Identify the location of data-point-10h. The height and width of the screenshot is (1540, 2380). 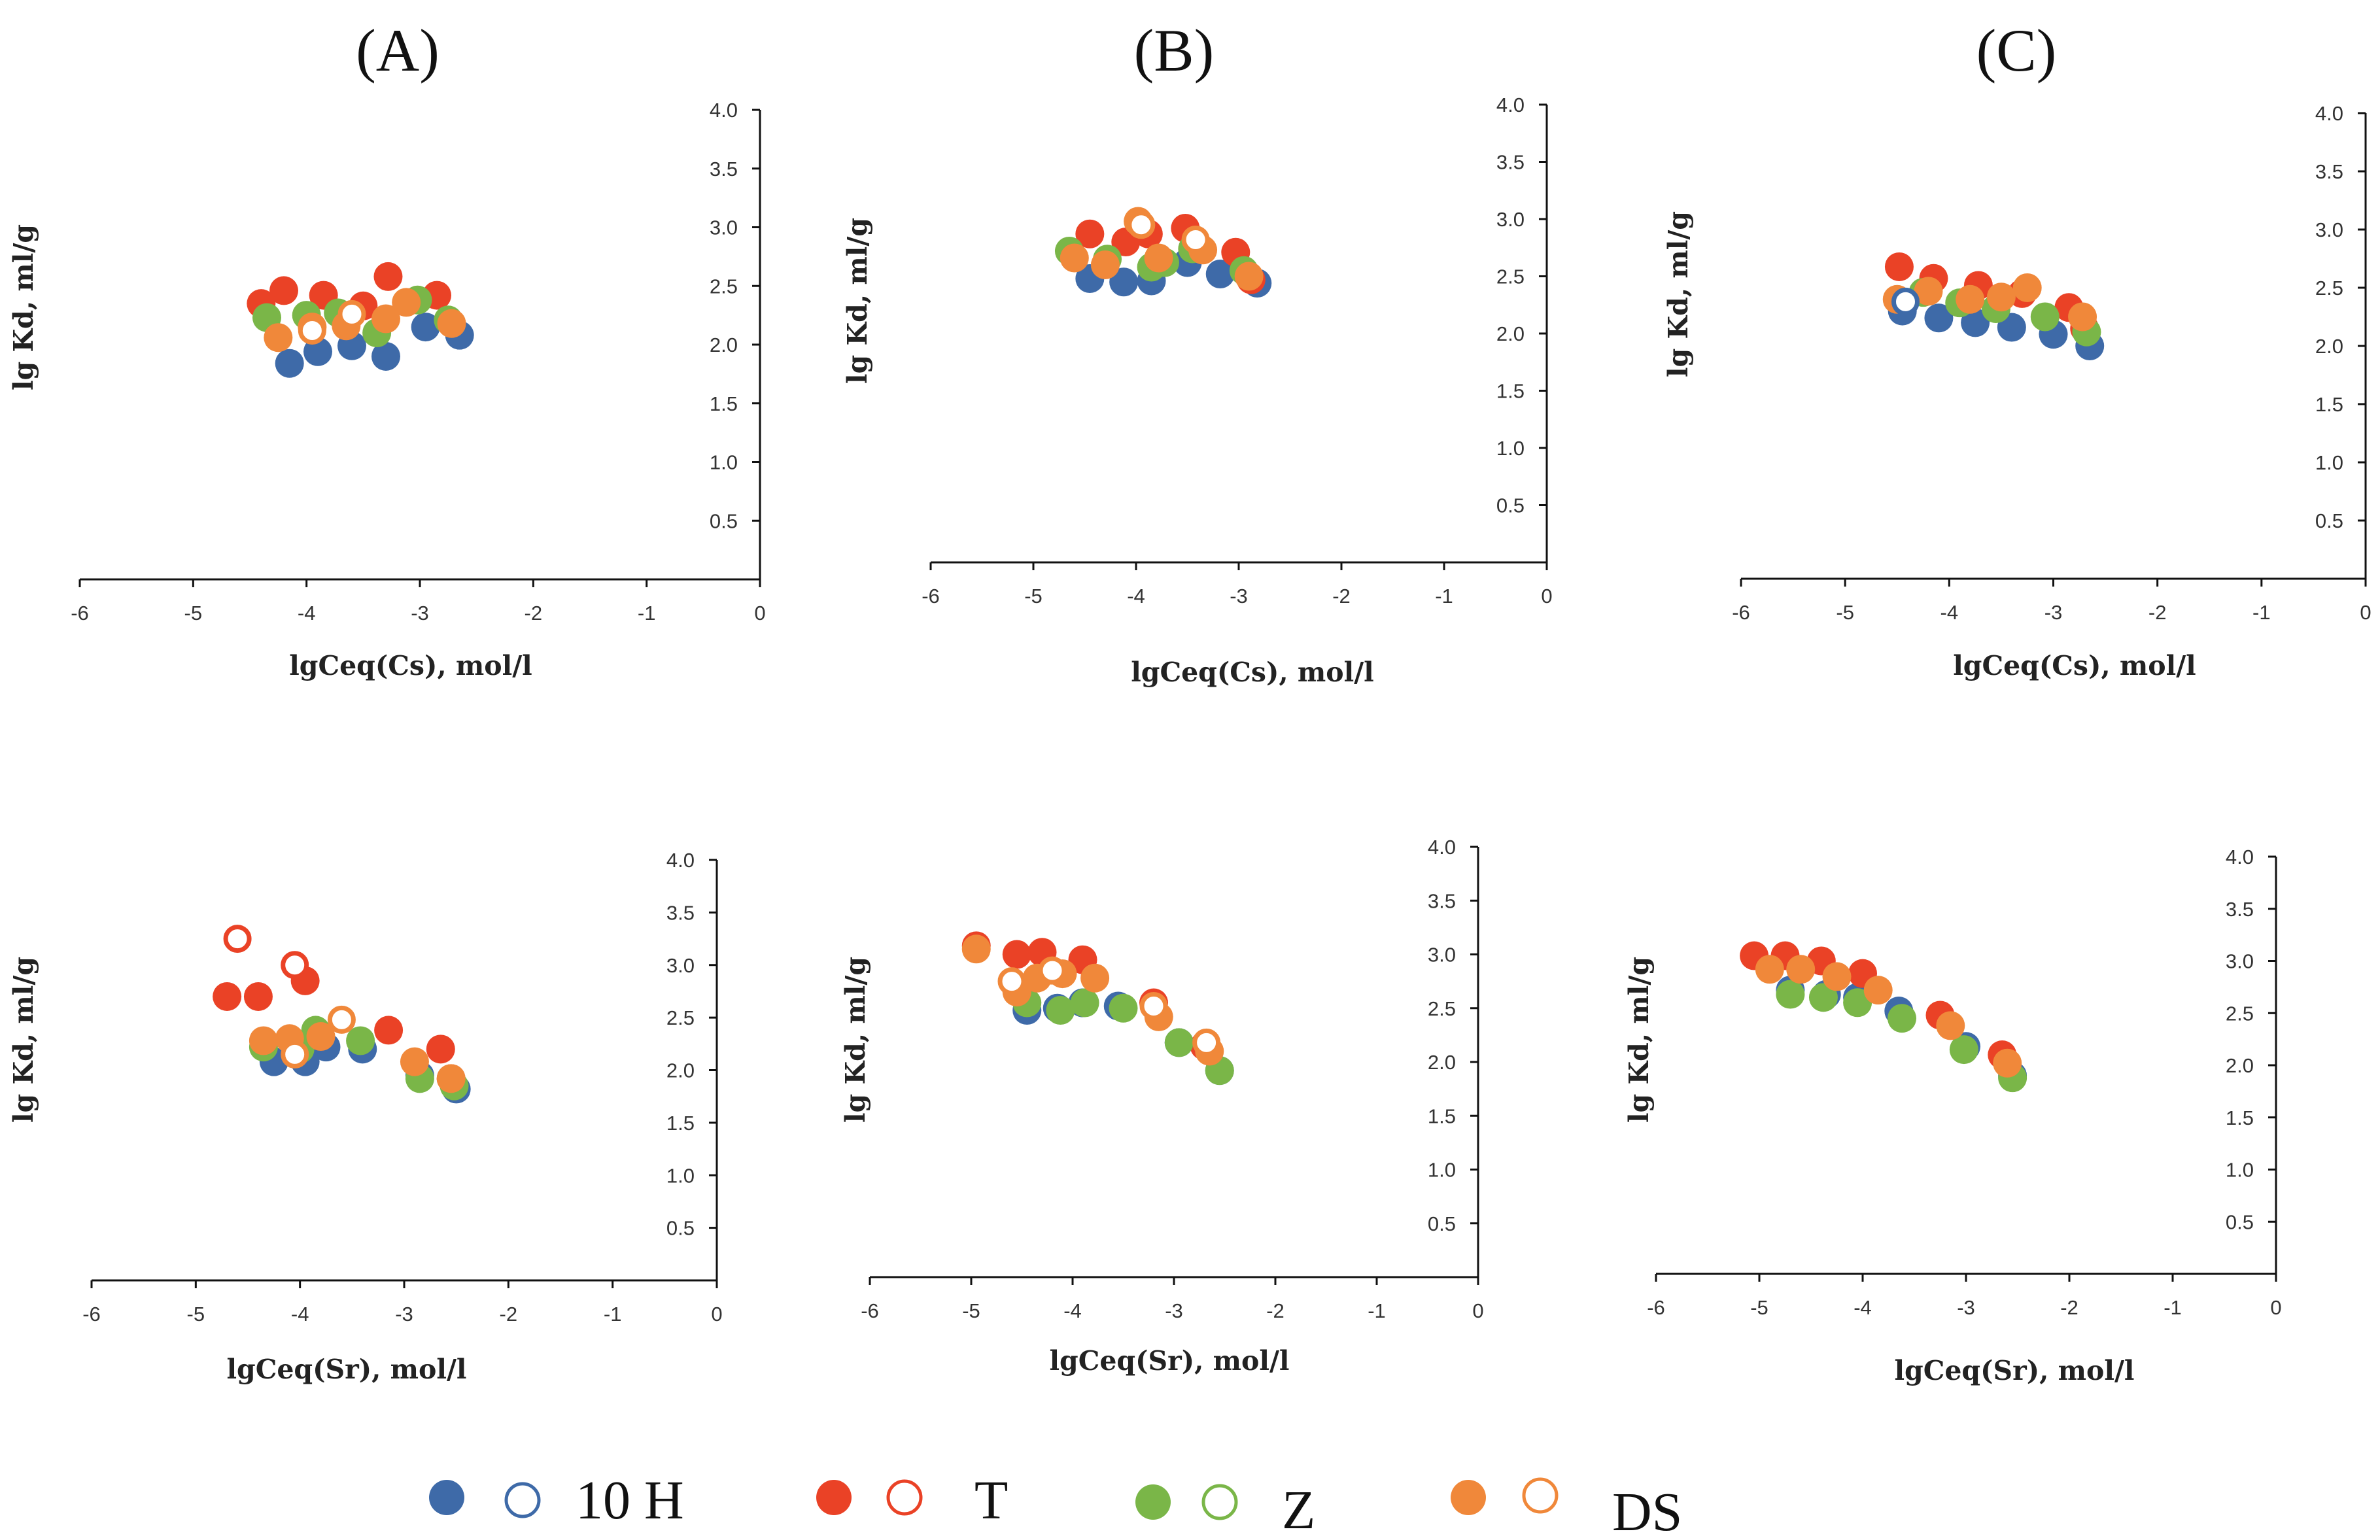
(425, 327).